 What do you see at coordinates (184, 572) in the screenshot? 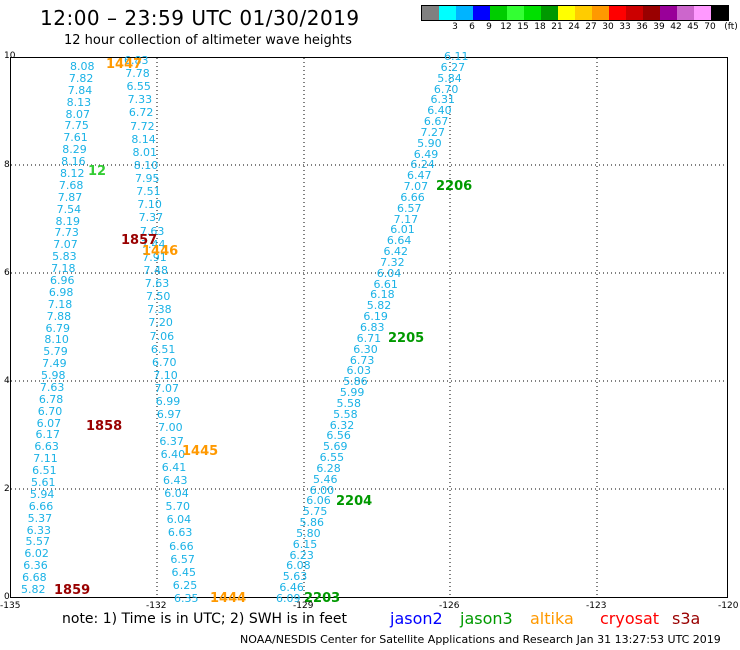
I see `wave-height-value: 6.45` at bounding box center [184, 572].